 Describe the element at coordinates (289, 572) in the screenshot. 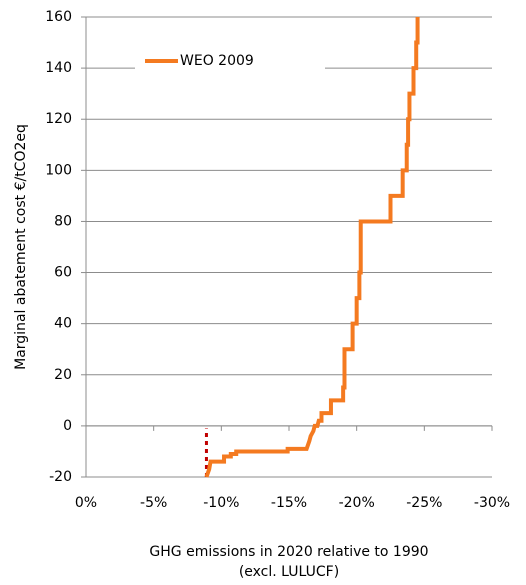

I see `x-axis-title-note: (excl. LULUCF)` at that location.